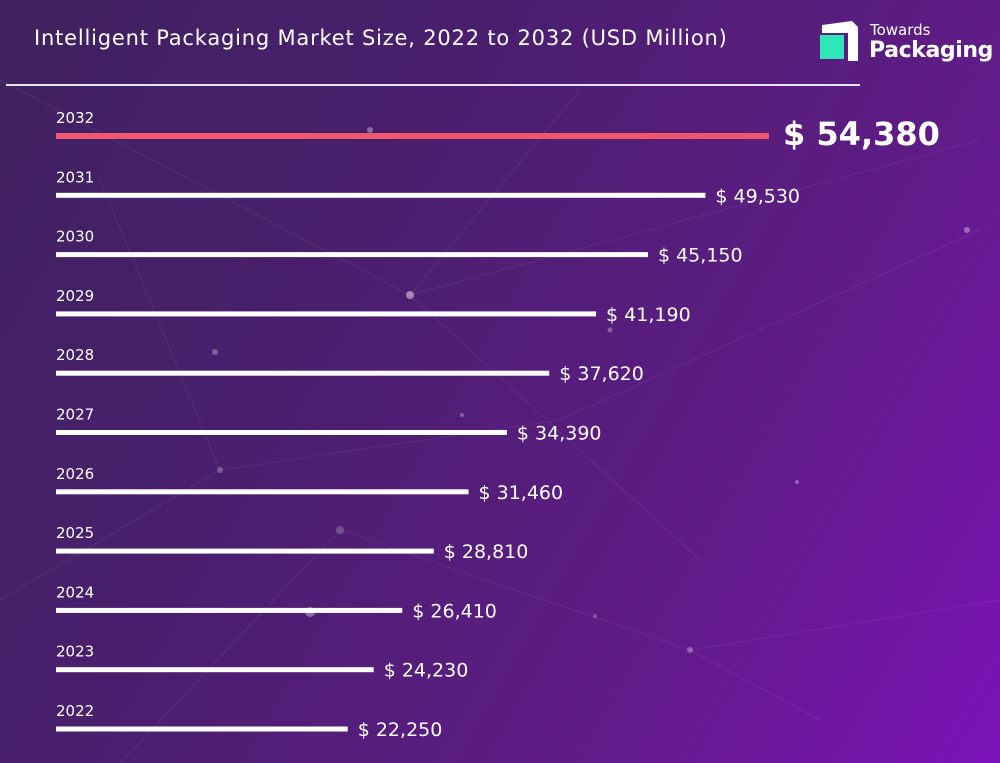 This screenshot has height=763, width=1000. Describe the element at coordinates (75, 711) in the screenshot. I see `year-label-2022: 2022` at that location.